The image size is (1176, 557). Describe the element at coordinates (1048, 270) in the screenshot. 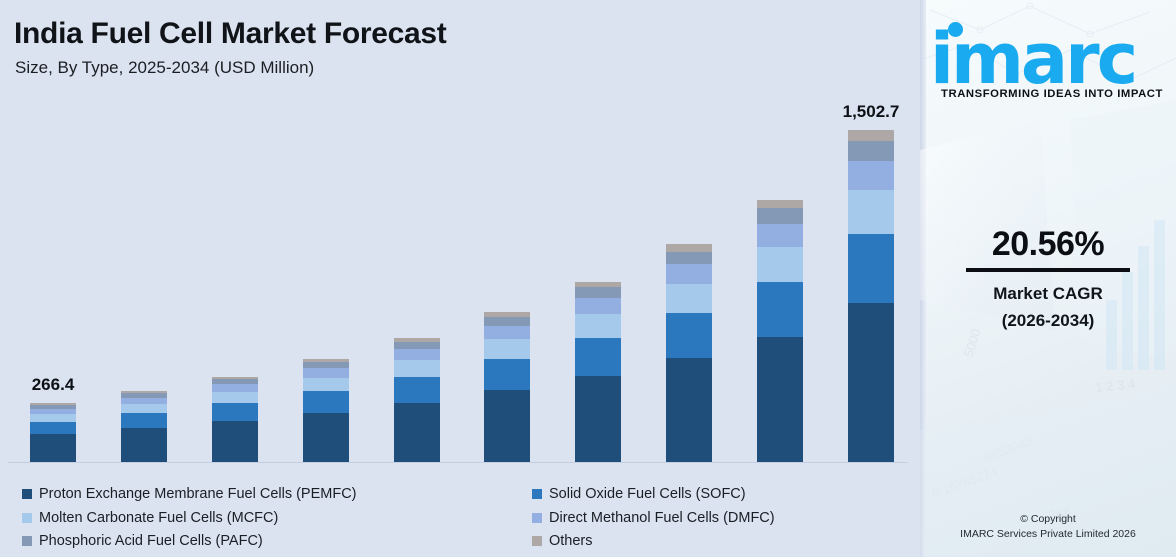

I see `cagr-divider` at that location.